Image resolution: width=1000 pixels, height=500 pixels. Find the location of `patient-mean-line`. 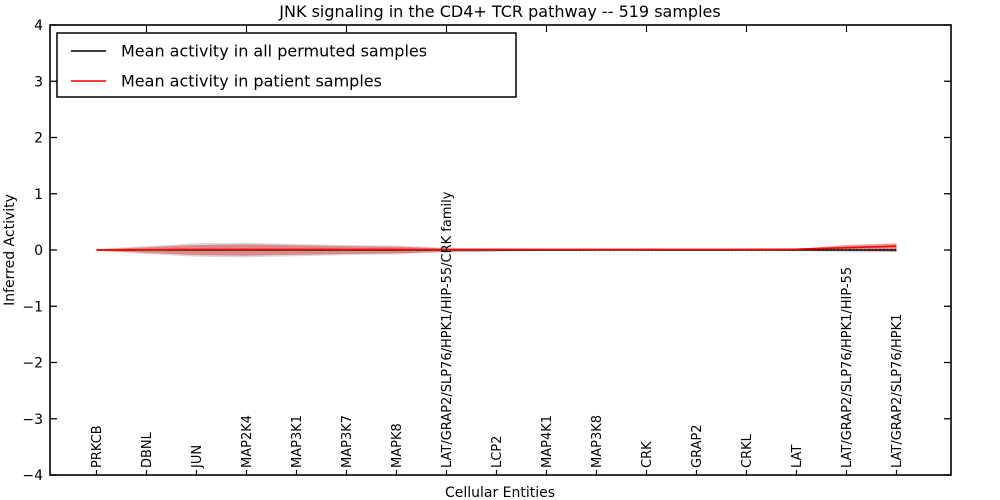

patient-mean-line is located at coordinates (496, 248).